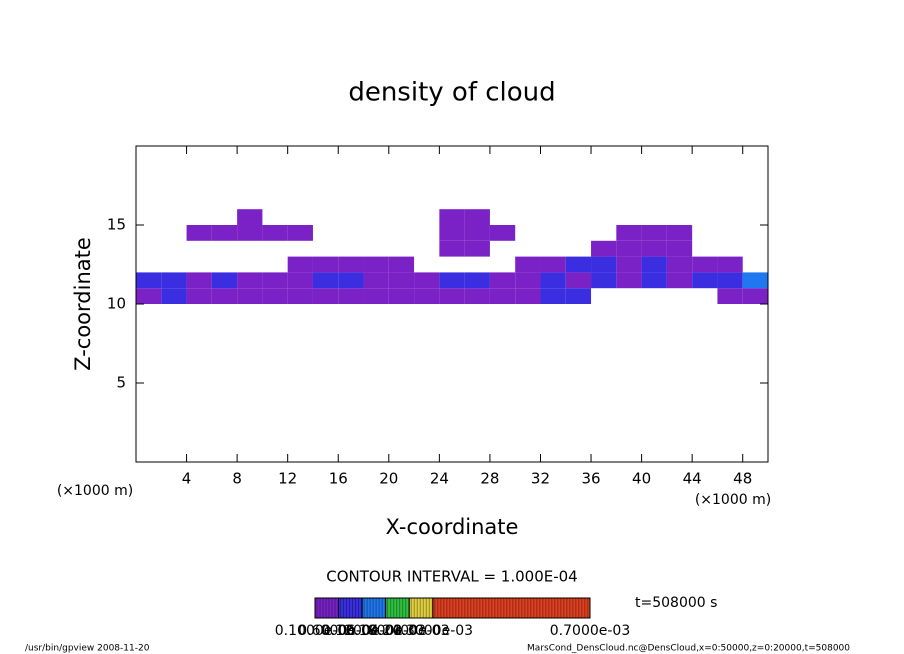 Image resolution: width=904 pixels, height=654 pixels. What do you see at coordinates (733, 500) in the screenshot?
I see `x-unit: (×1000 m)` at bounding box center [733, 500].